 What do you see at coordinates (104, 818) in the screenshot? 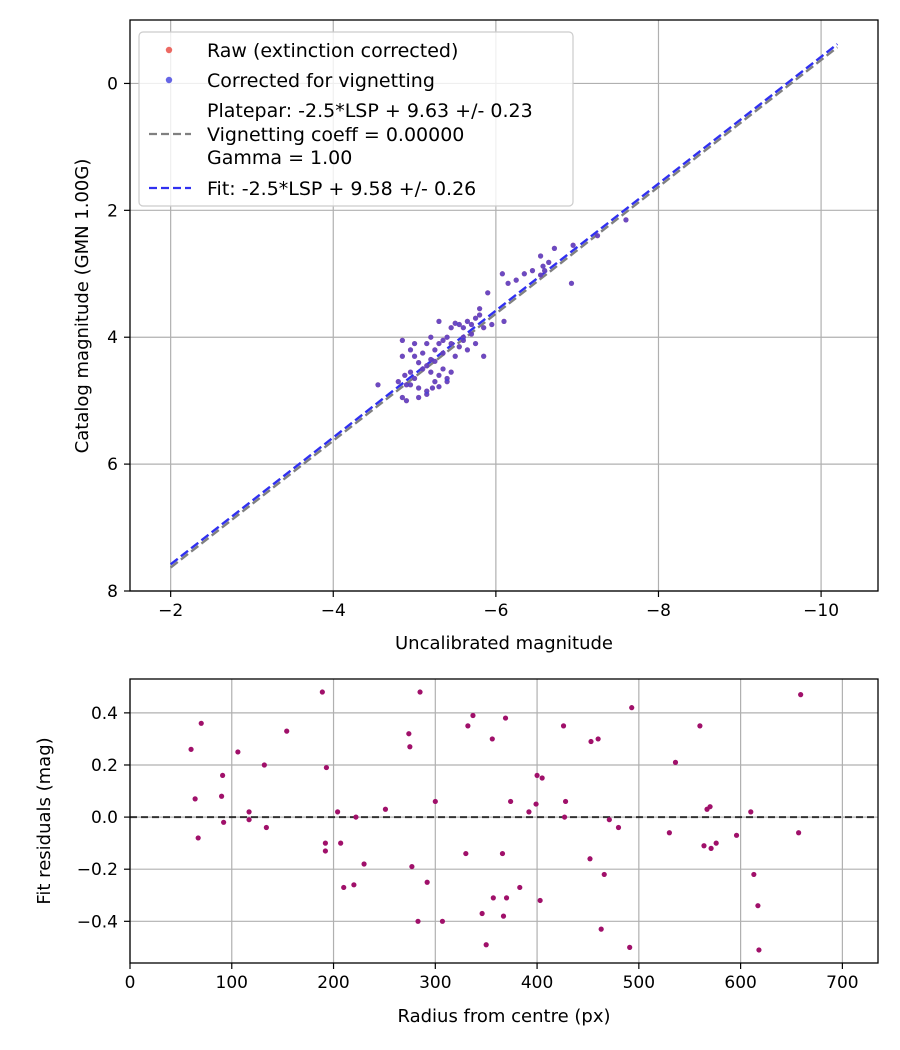
I see `y-tick-label: 0.0` at bounding box center [104, 818].